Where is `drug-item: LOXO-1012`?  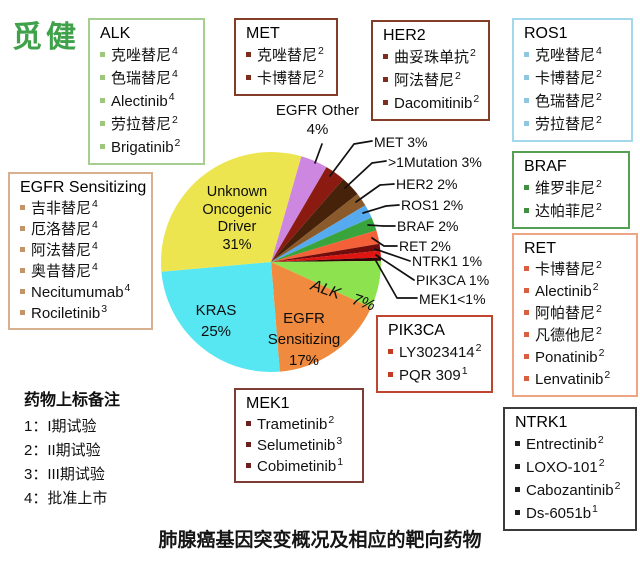
drug-item: LOXO-1012 is located at coordinates (570, 467).